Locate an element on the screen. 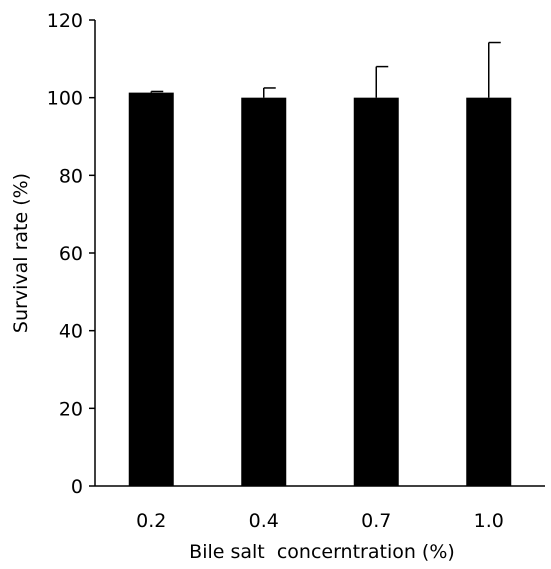  x-axis-label: Bile salt concerntration (%) is located at coordinates (322, 552).